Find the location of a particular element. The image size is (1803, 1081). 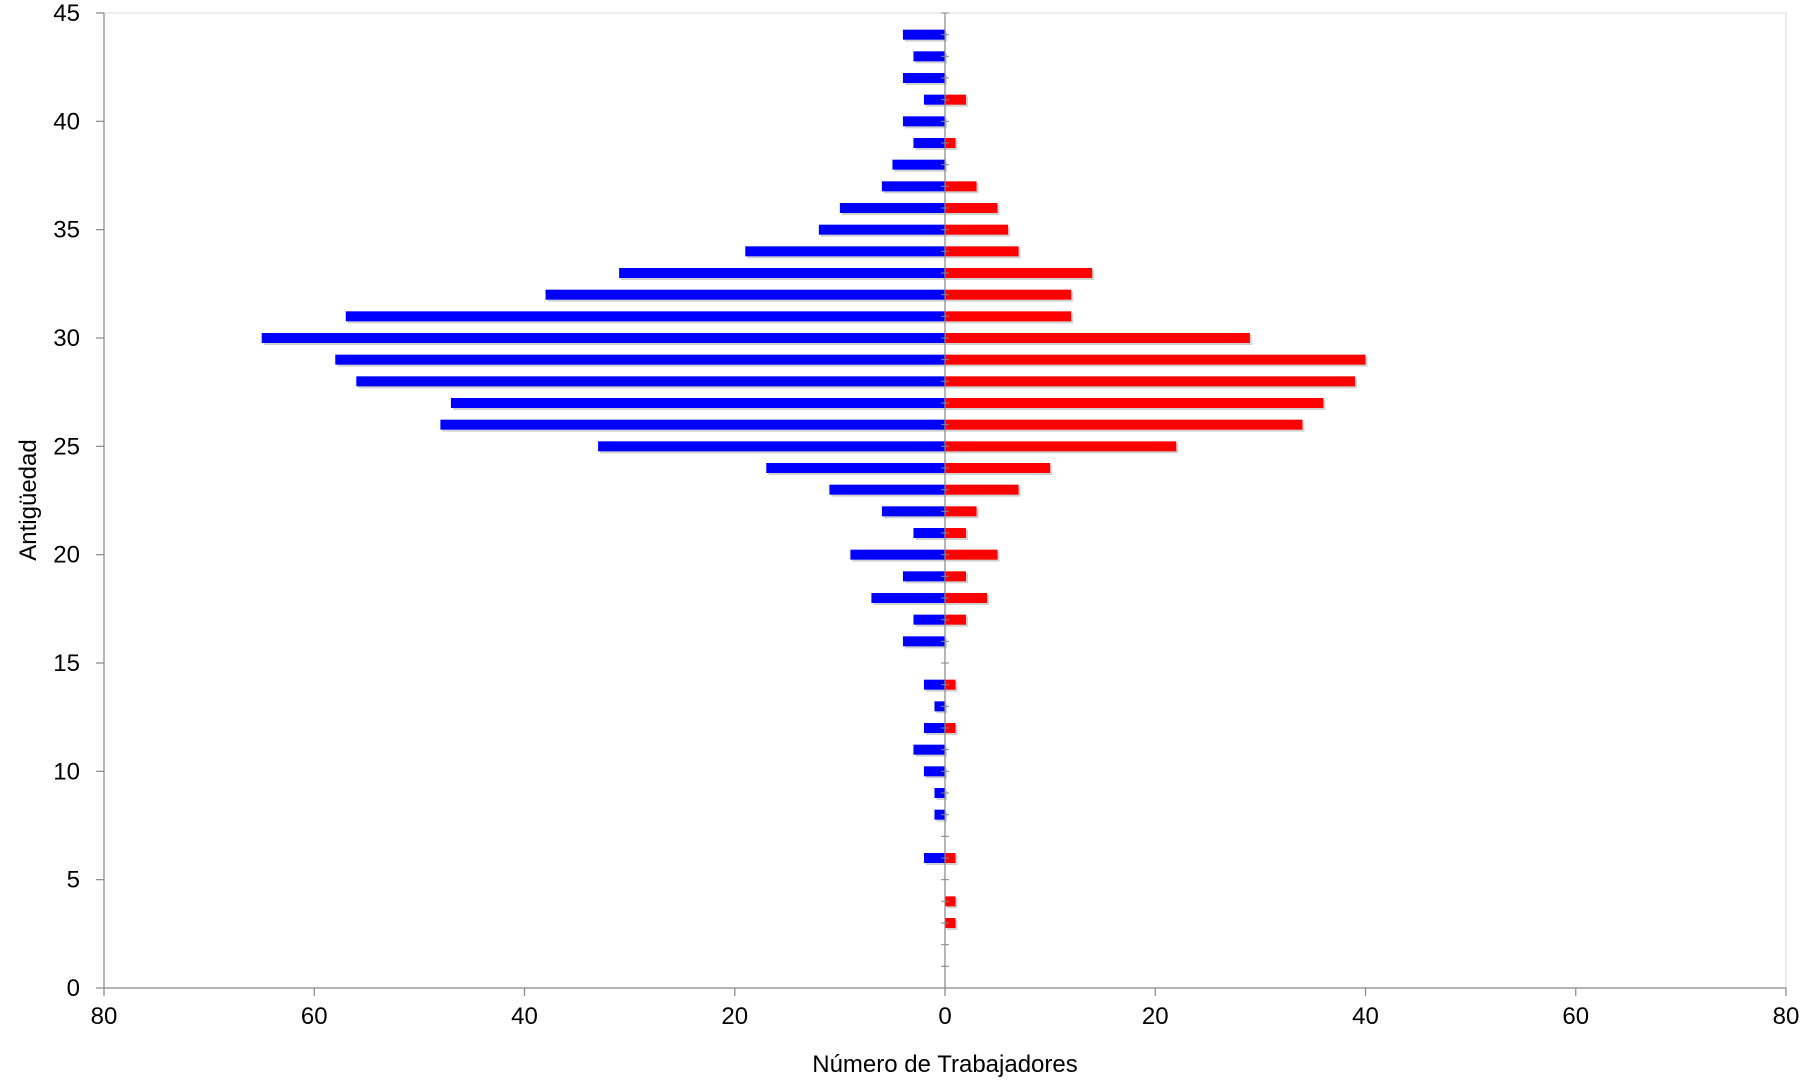

x-tick-label: 0 is located at coordinates (944, 1016).